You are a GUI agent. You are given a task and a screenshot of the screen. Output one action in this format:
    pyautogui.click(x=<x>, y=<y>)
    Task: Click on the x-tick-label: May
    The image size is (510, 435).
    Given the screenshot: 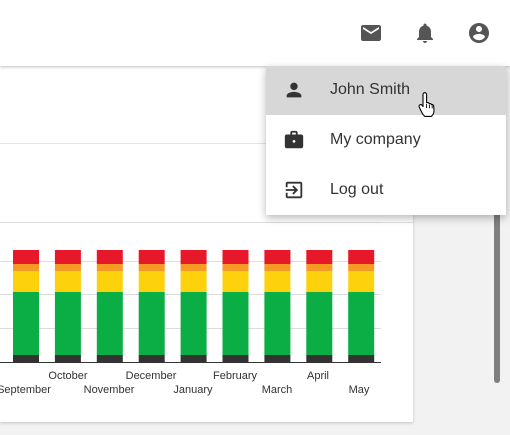 What is the action you would take?
    pyautogui.click(x=359, y=390)
    